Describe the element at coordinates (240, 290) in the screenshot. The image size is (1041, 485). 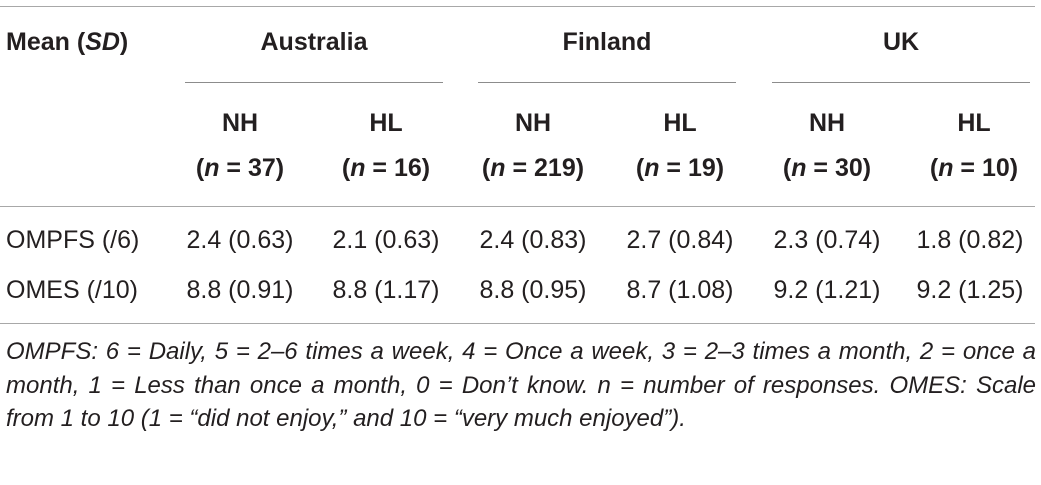
I see `table-cell: 8.8 (0.91)` at that location.